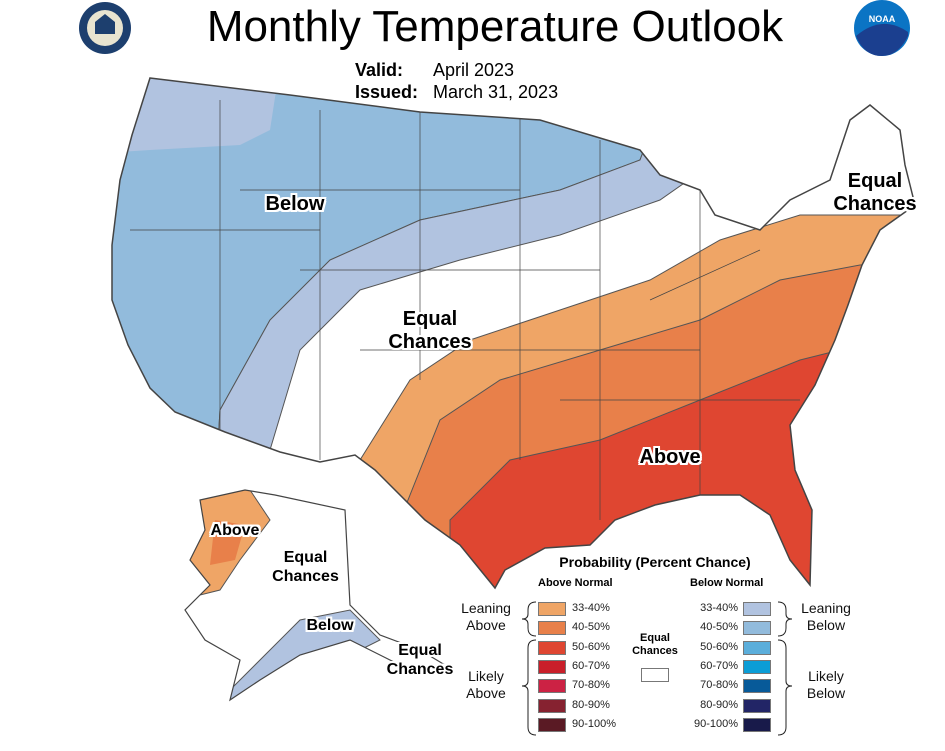 This screenshot has height=751, width=945. What do you see at coordinates (719, 608) in the screenshot?
I see `below-range-label: 33-40%` at bounding box center [719, 608].